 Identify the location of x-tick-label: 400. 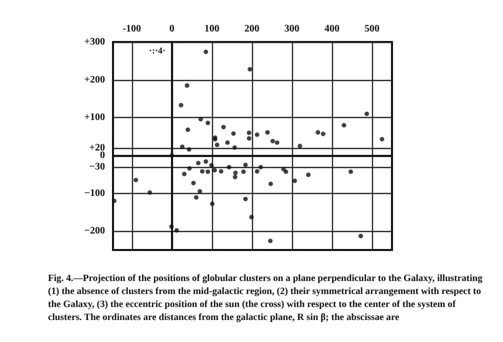
(332, 29).